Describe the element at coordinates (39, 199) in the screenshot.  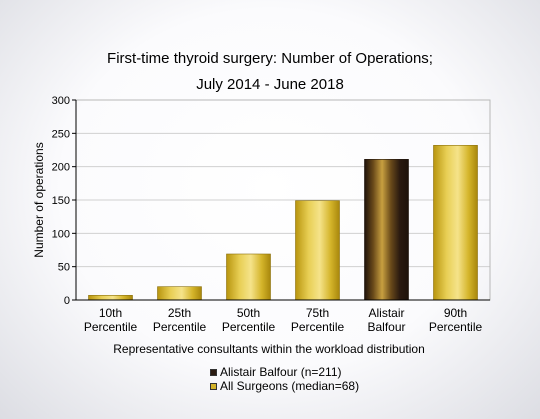
I see `y-axis-title: Number of operations` at that location.